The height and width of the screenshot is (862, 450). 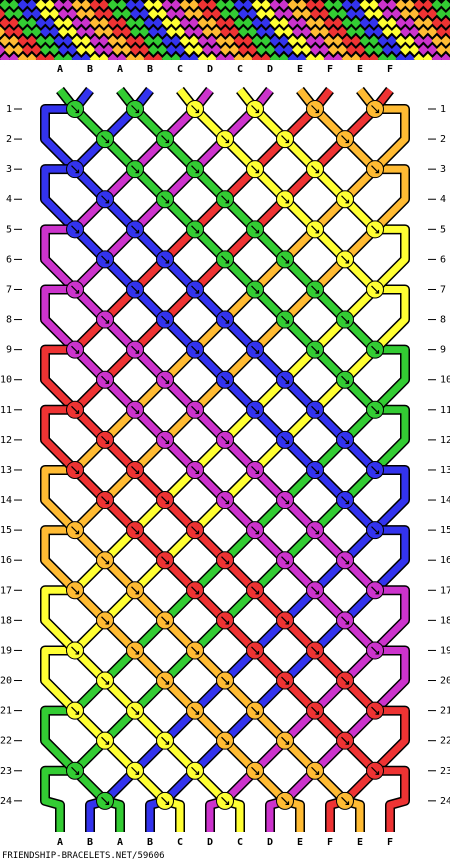 I want to click on row-number-left: 2, so click(x=9, y=139).